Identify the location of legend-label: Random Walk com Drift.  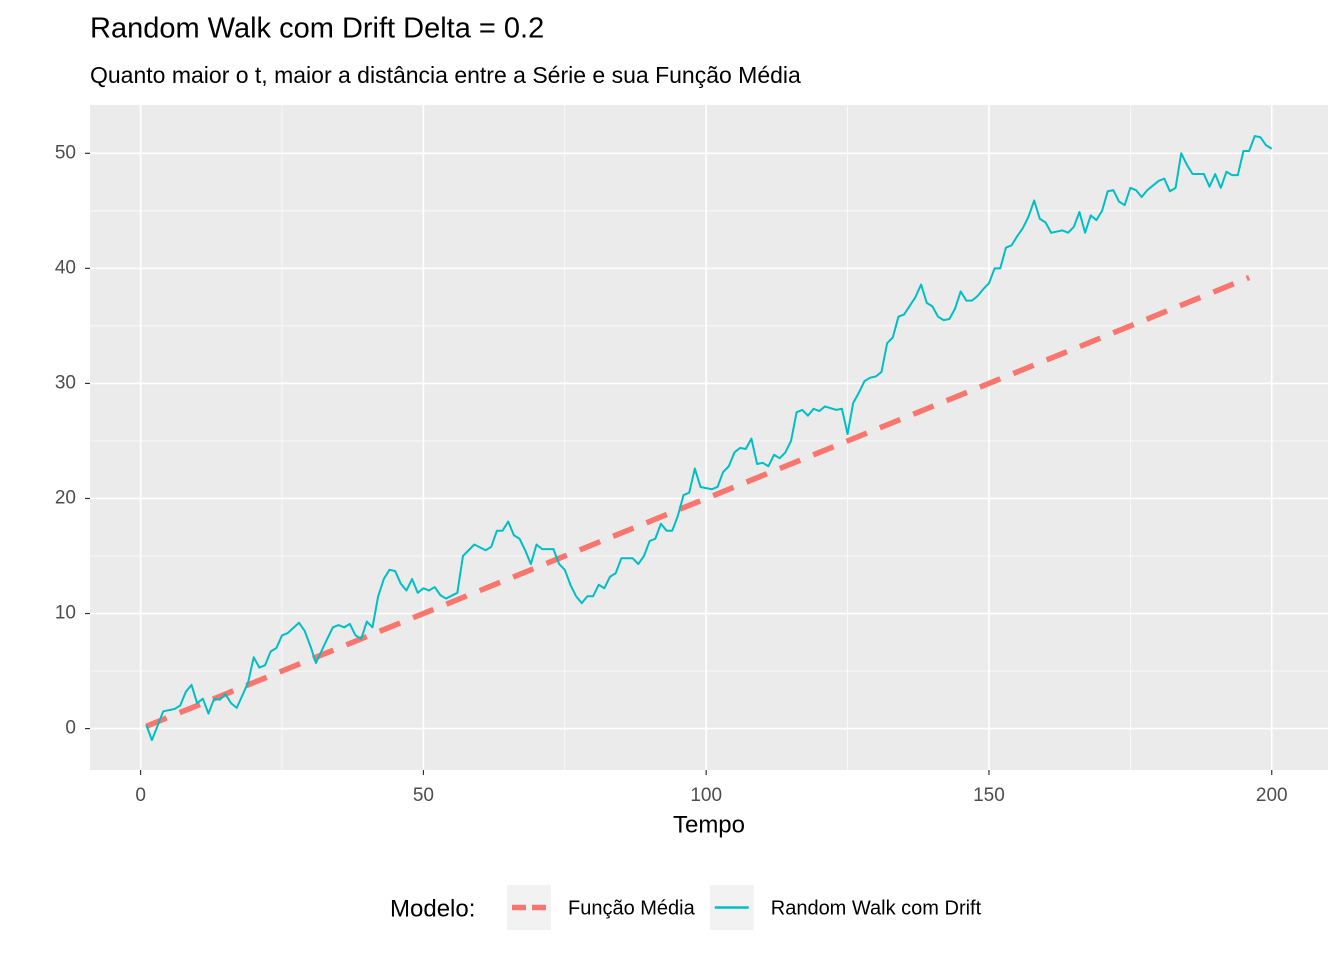
(876, 908).